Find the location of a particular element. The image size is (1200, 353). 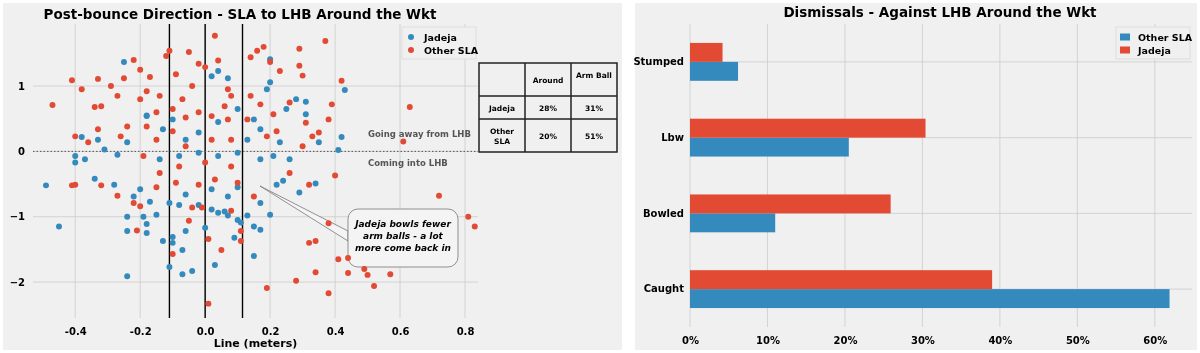

y-tick-label: Caught is located at coordinates (664, 289).